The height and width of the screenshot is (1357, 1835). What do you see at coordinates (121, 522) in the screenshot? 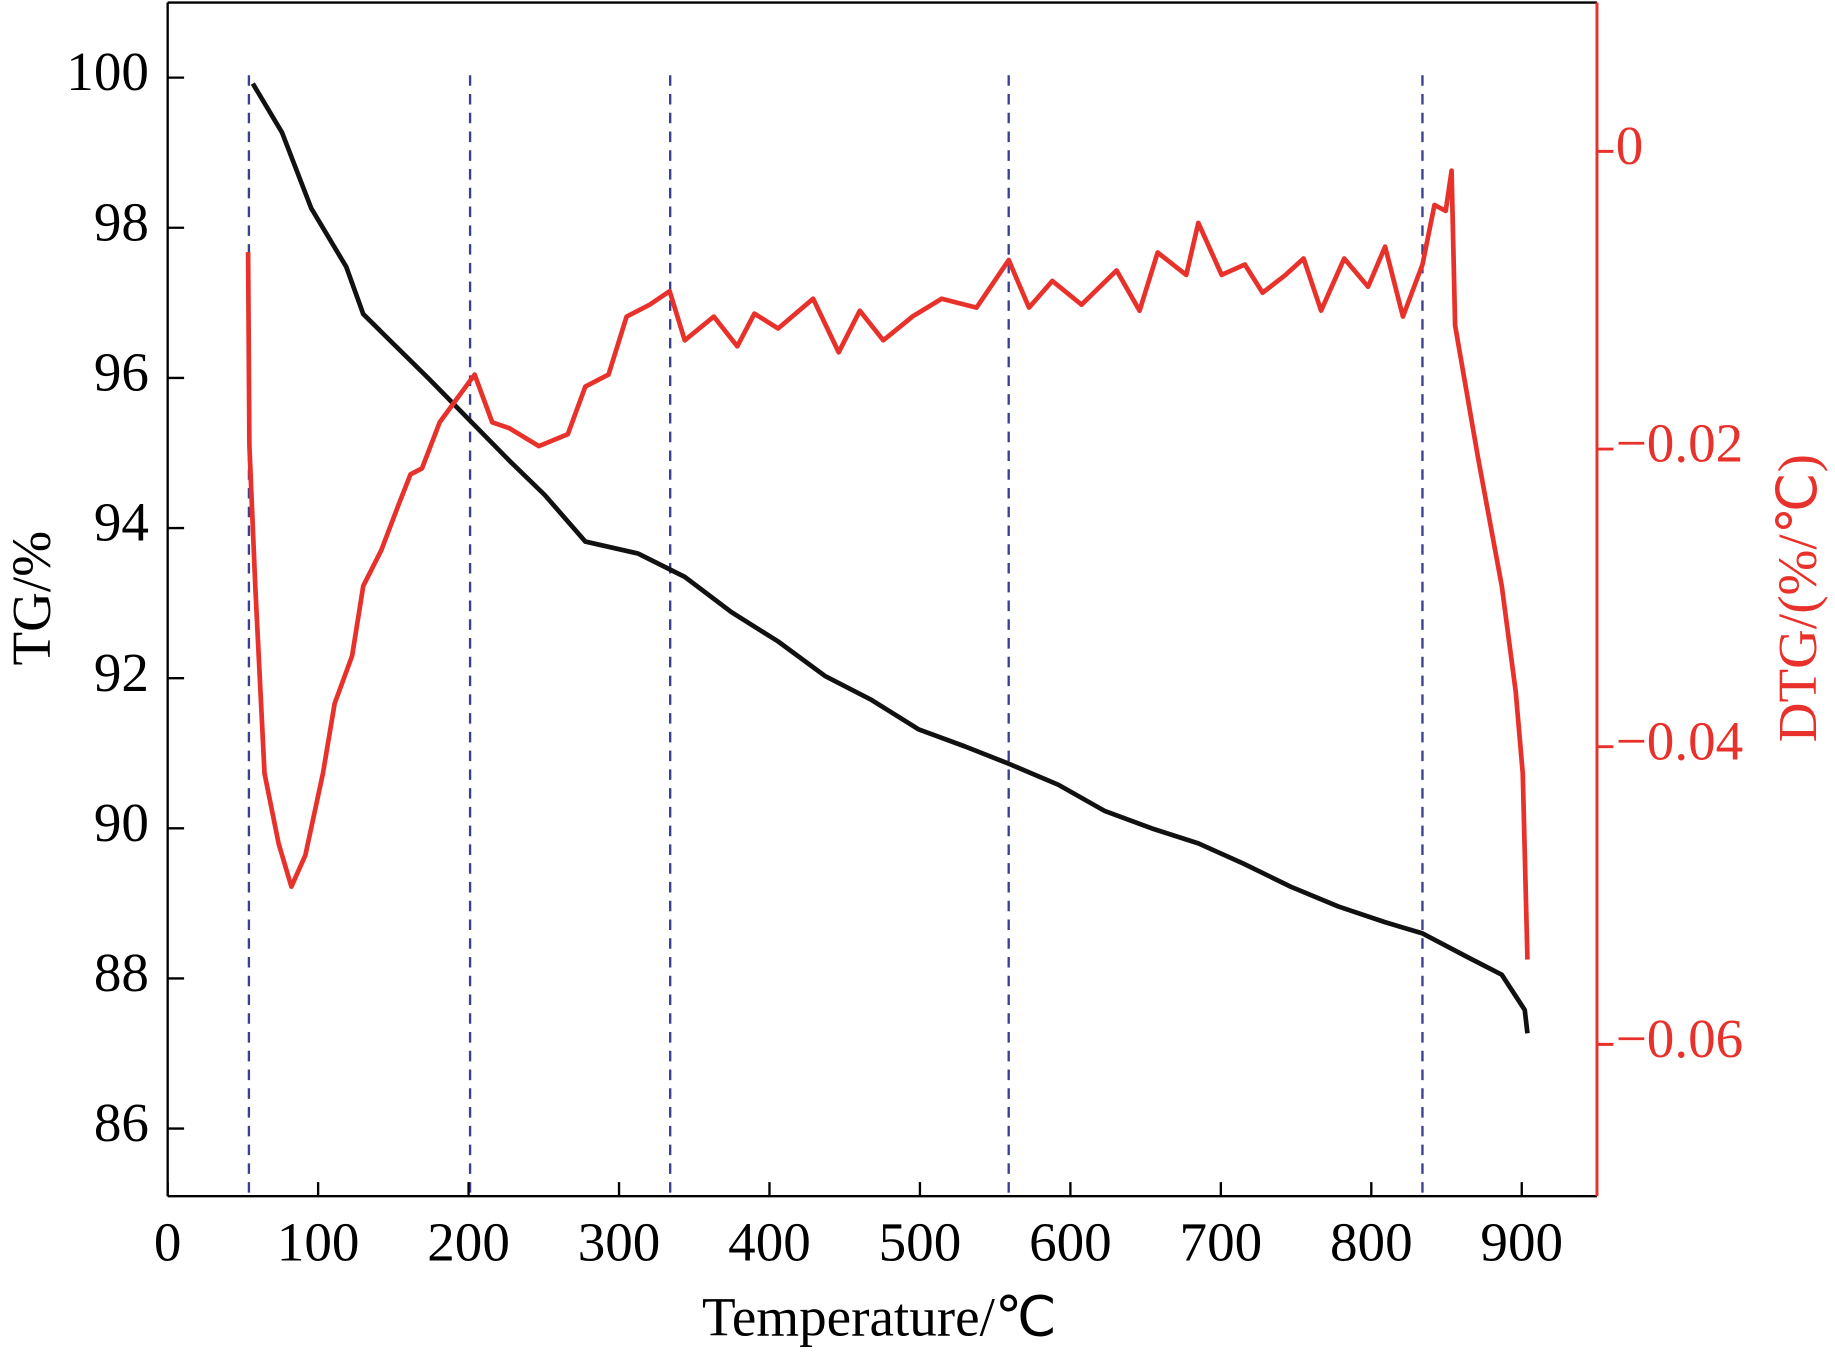
I see `y-tick-label: 94` at bounding box center [121, 522].